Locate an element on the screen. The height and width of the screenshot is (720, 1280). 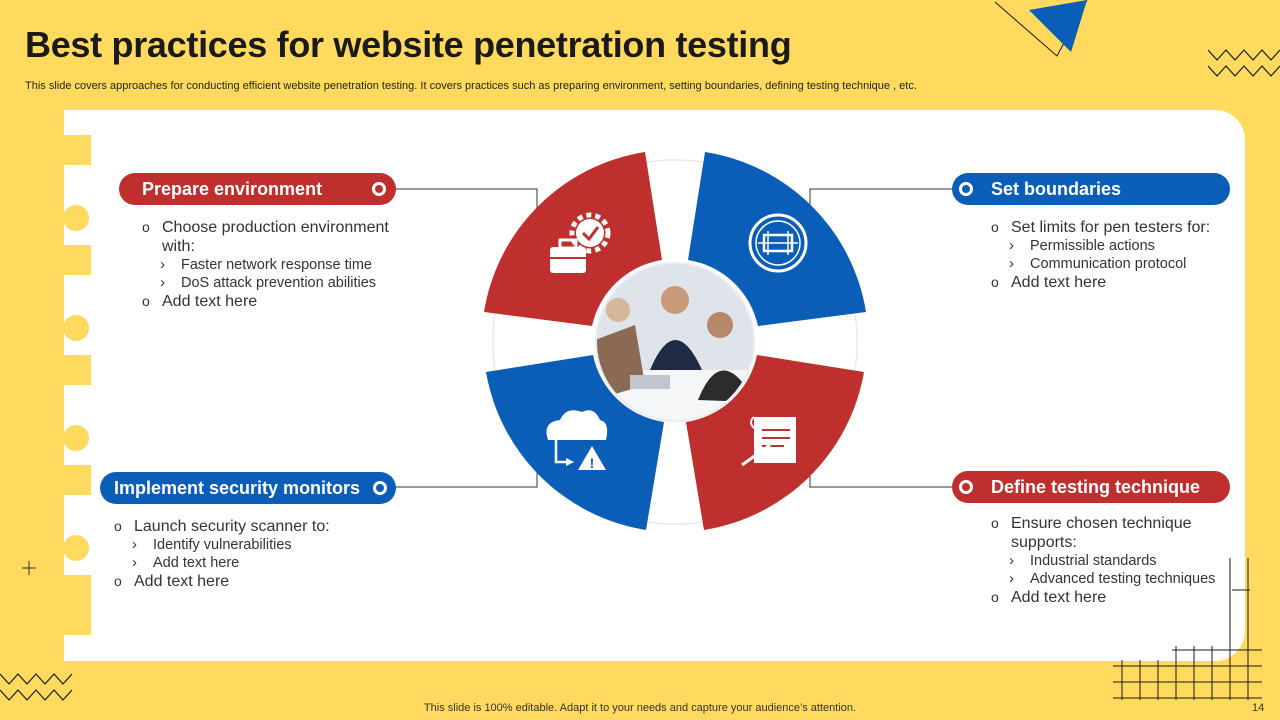
puzzle-edge-decoration is located at coordinates (65, 385).